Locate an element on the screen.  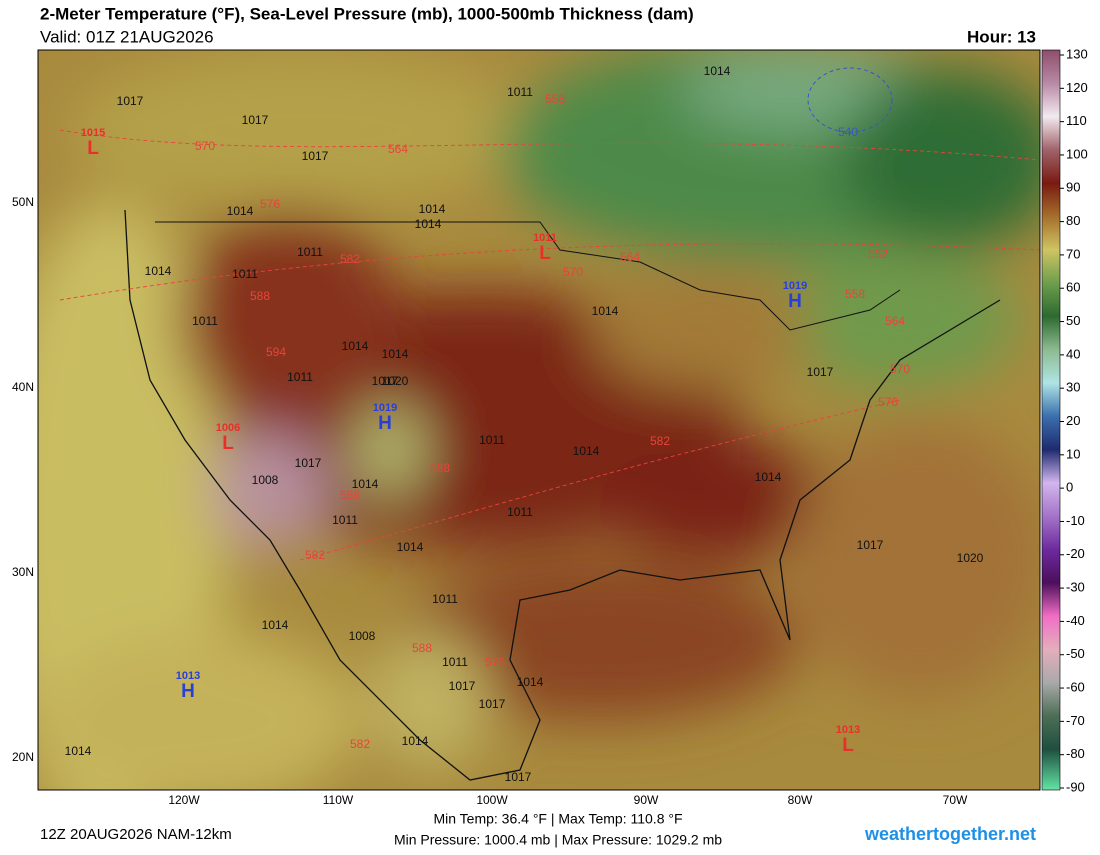
center-value: 1015 is located at coordinates (93, 133).